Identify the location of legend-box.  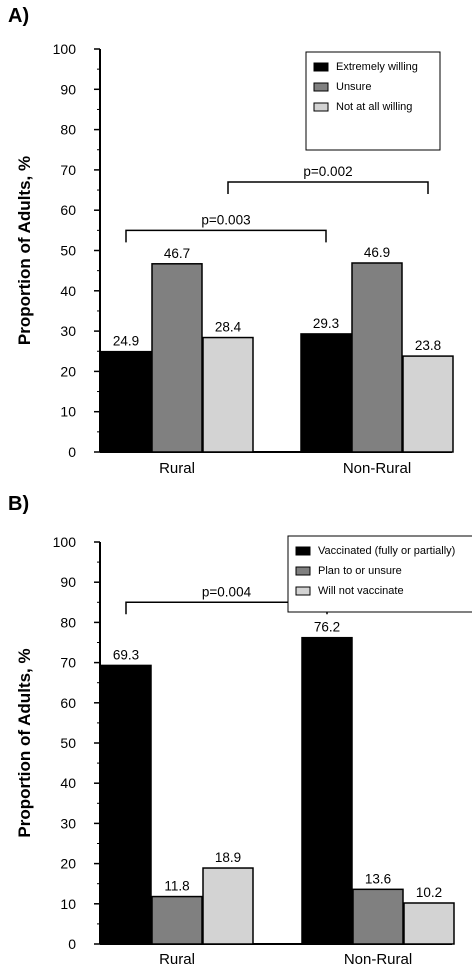
(379, 574).